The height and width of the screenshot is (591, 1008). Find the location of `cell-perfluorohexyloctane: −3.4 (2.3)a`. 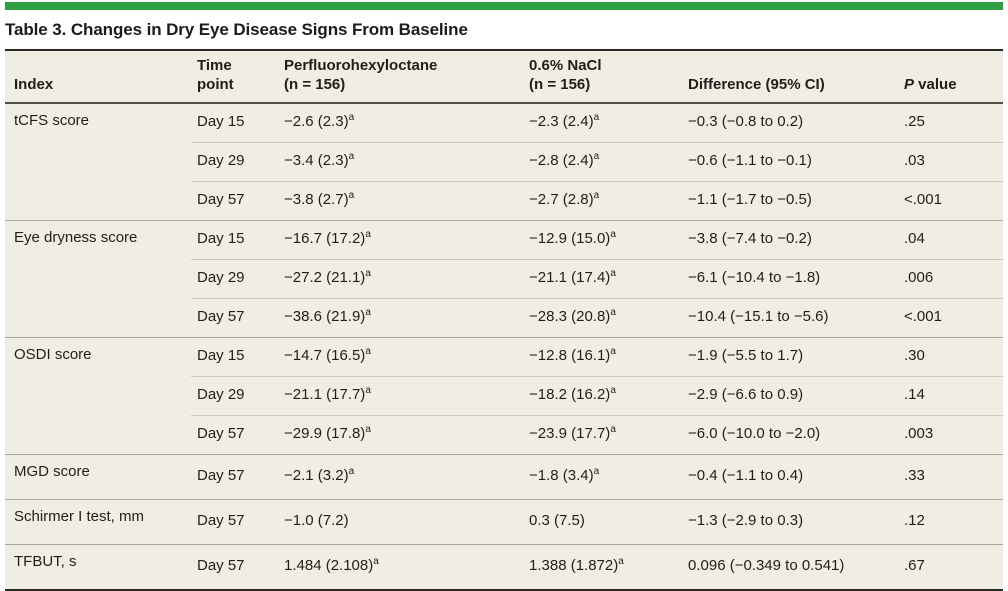

cell-perfluorohexyloctane: −3.4 (2.3)a is located at coordinates (400, 161).